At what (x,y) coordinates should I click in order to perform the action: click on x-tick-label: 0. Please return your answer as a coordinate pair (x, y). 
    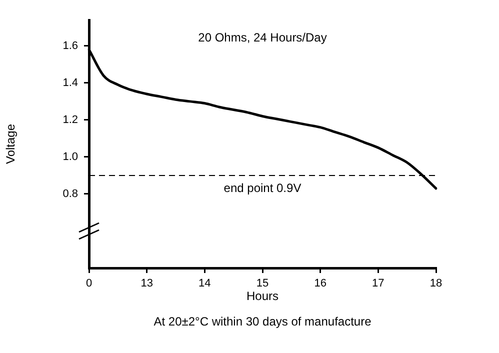
    Looking at the image, I should click on (89, 284).